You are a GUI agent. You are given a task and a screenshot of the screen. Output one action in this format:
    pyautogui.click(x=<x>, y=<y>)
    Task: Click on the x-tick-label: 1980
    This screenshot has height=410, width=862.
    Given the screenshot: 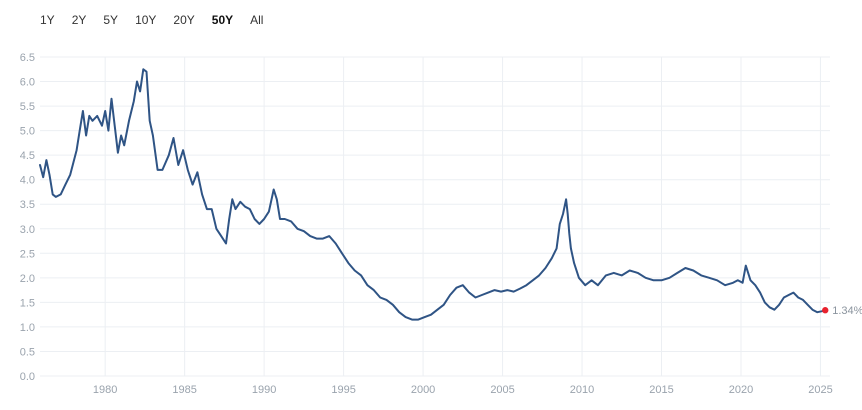 What is the action you would take?
    pyautogui.click(x=105, y=390)
    